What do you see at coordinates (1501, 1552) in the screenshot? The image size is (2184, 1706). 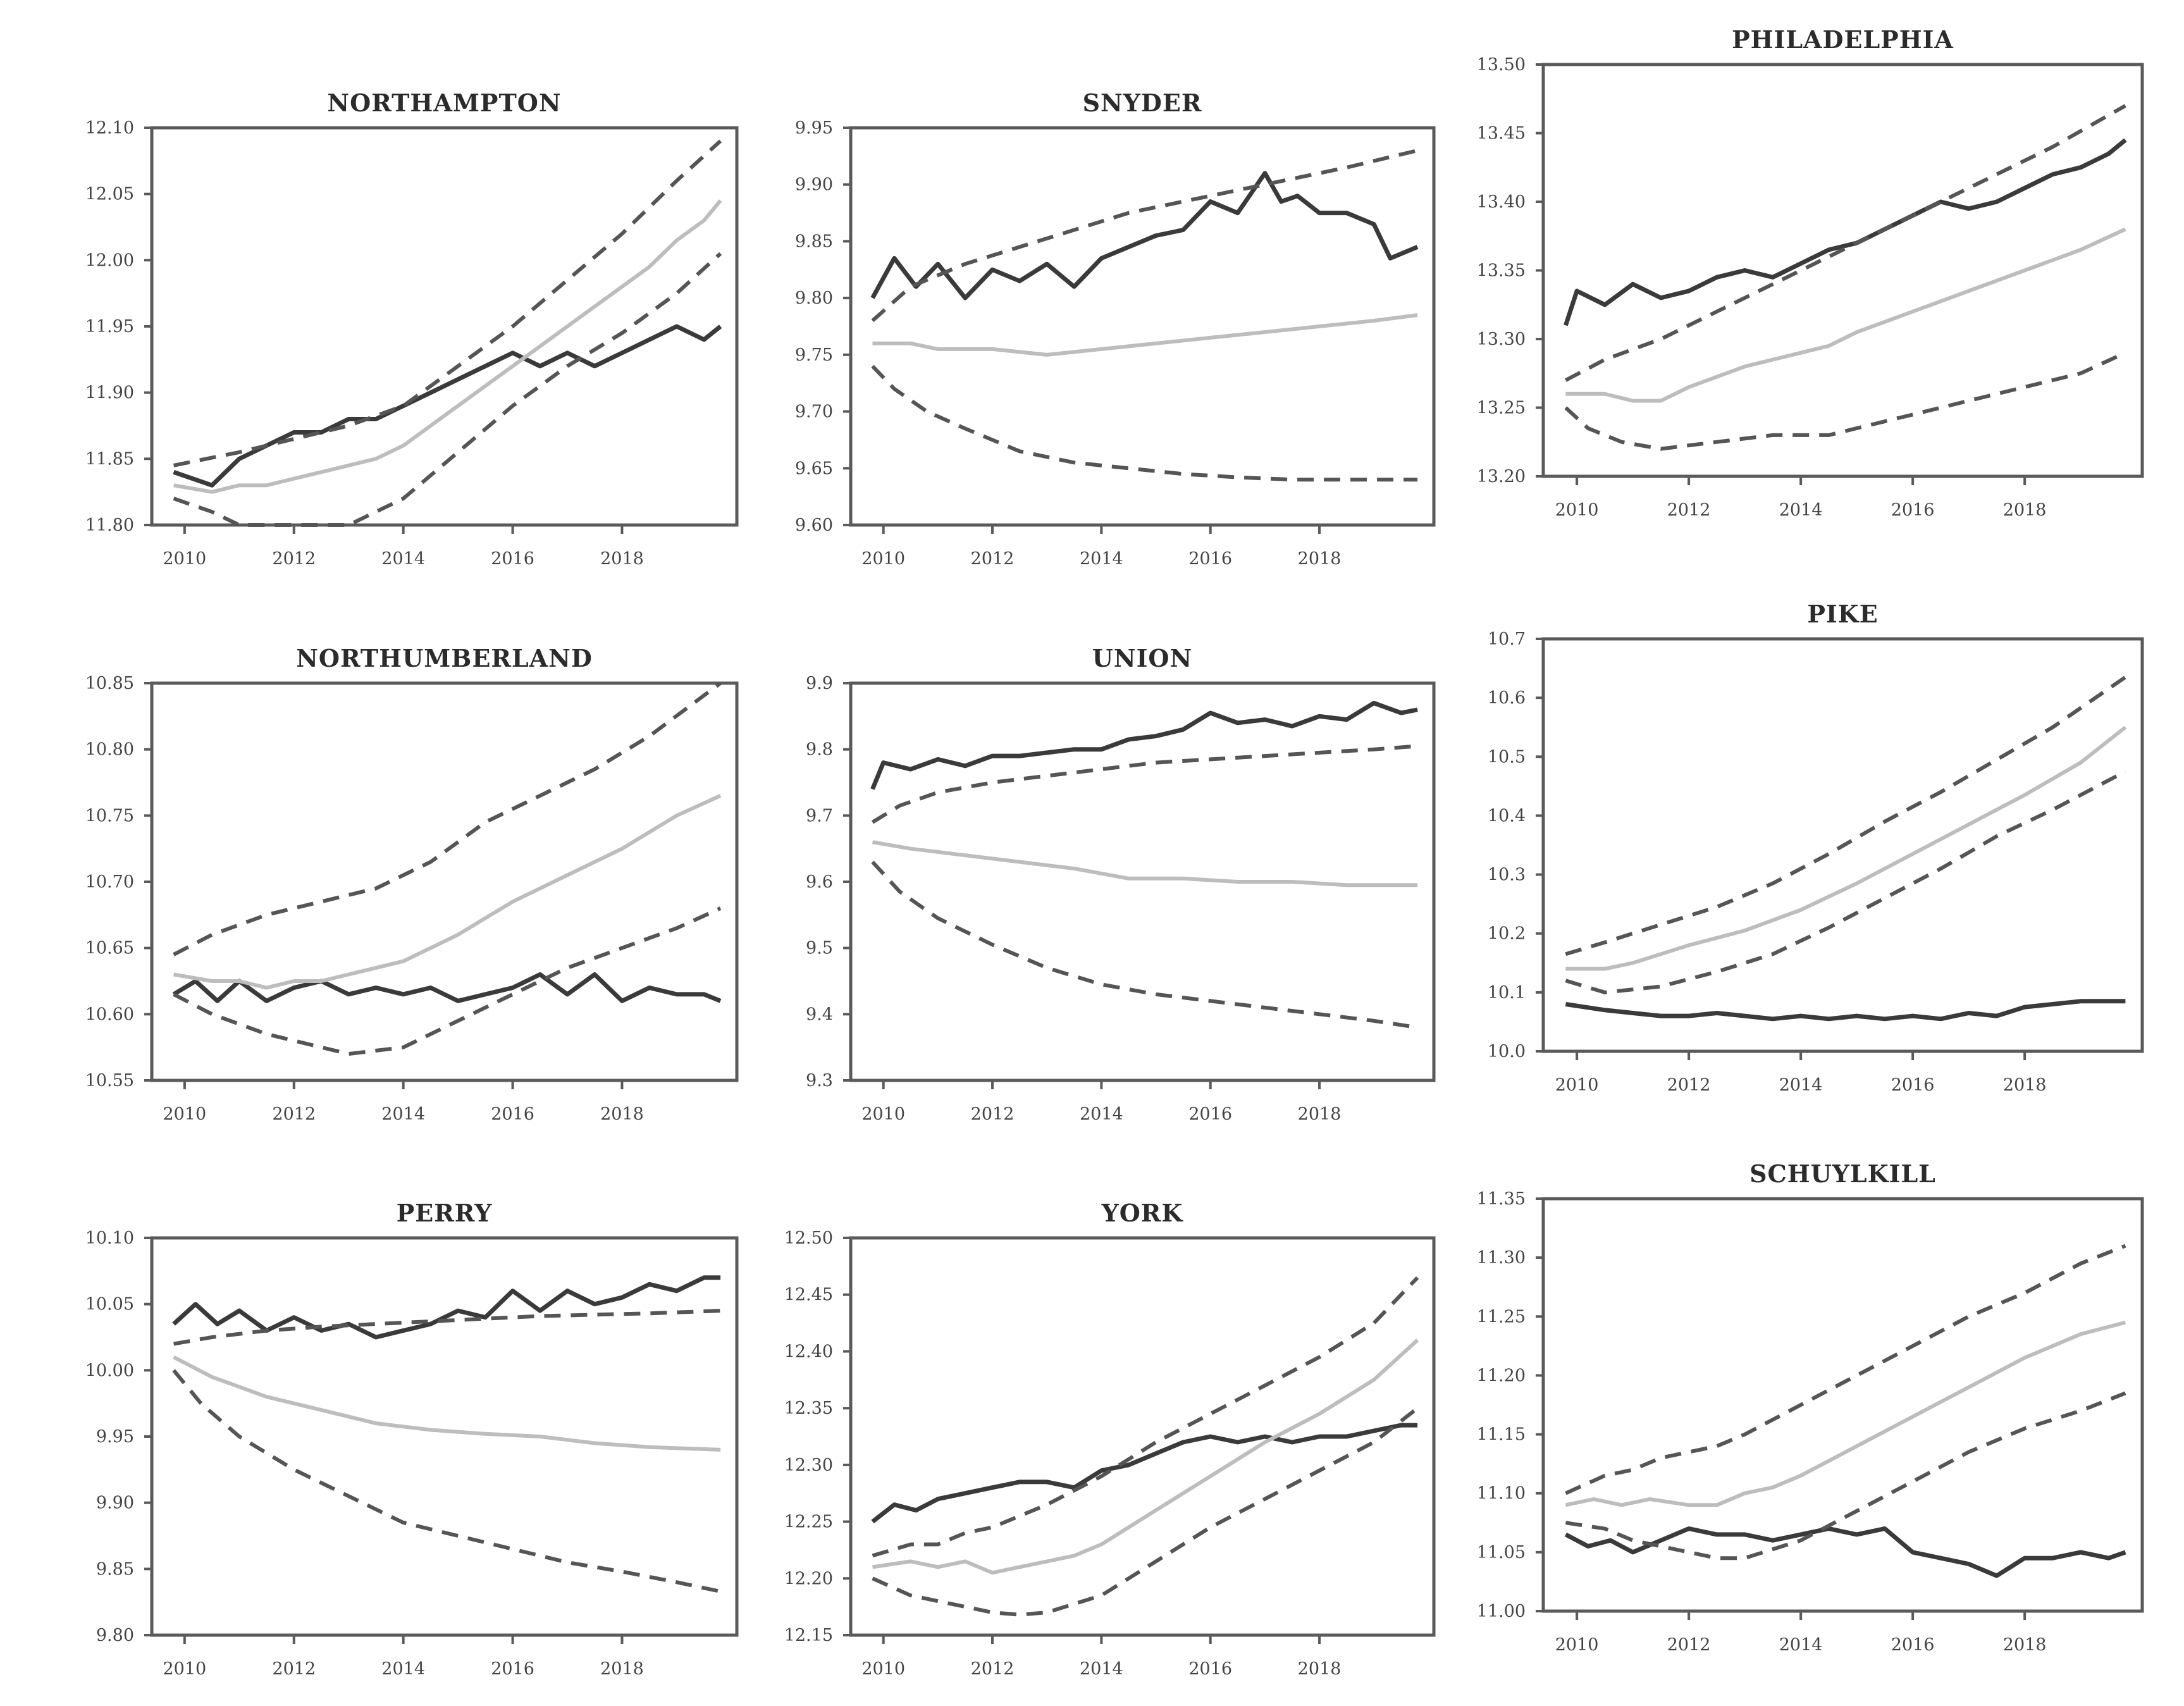 I see `y-tick-label: 11.05` at bounding box center [1501, 1552].